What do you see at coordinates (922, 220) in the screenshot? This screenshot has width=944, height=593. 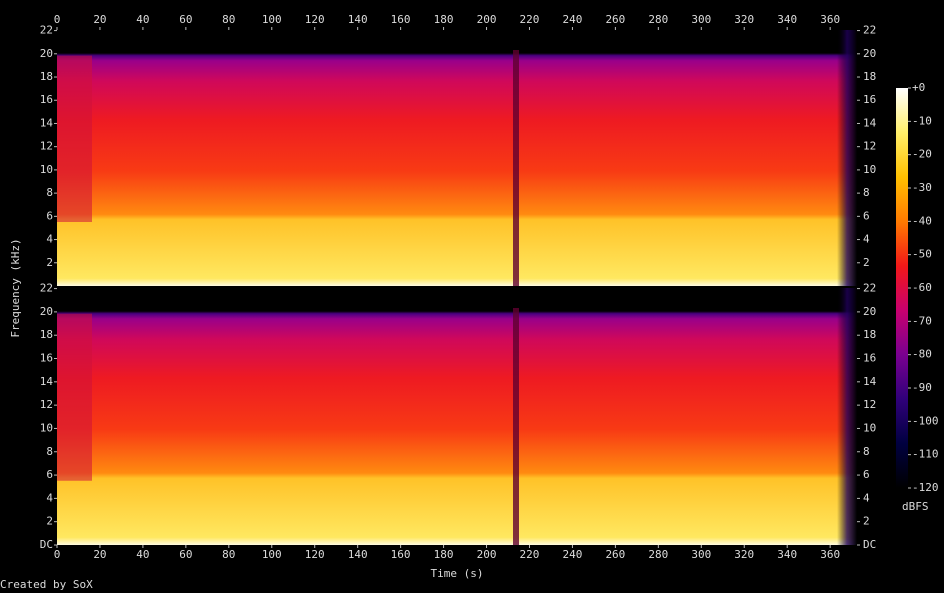 I see `colorbar-tick-label: -40` at bounding box center [922, 220].